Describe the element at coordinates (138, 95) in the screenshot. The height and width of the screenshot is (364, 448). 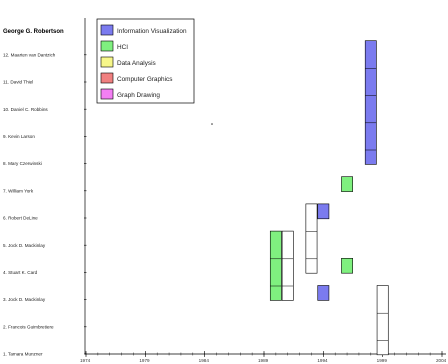
I see `legend-label: Graph Drawing` at that location.